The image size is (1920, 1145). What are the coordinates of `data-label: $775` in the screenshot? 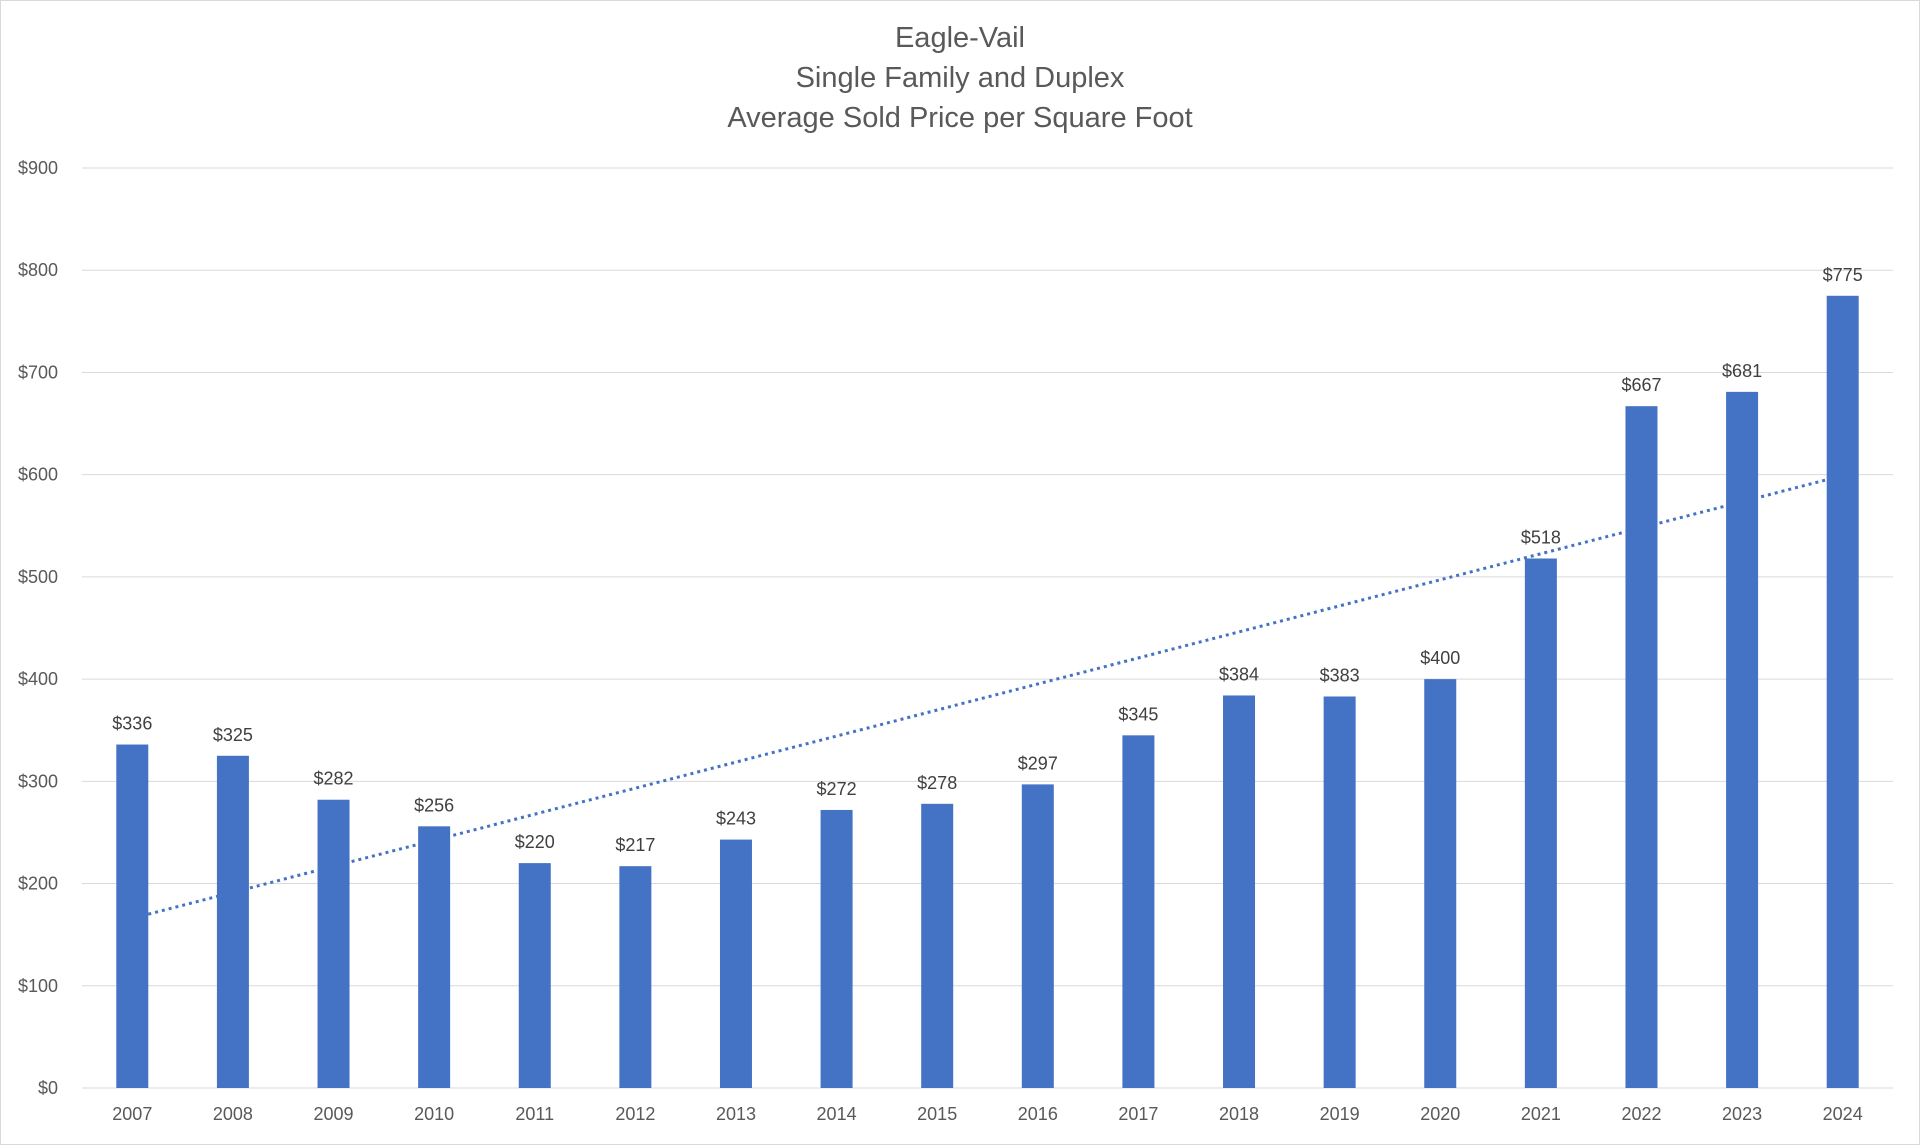 It's located at (1843, 275).